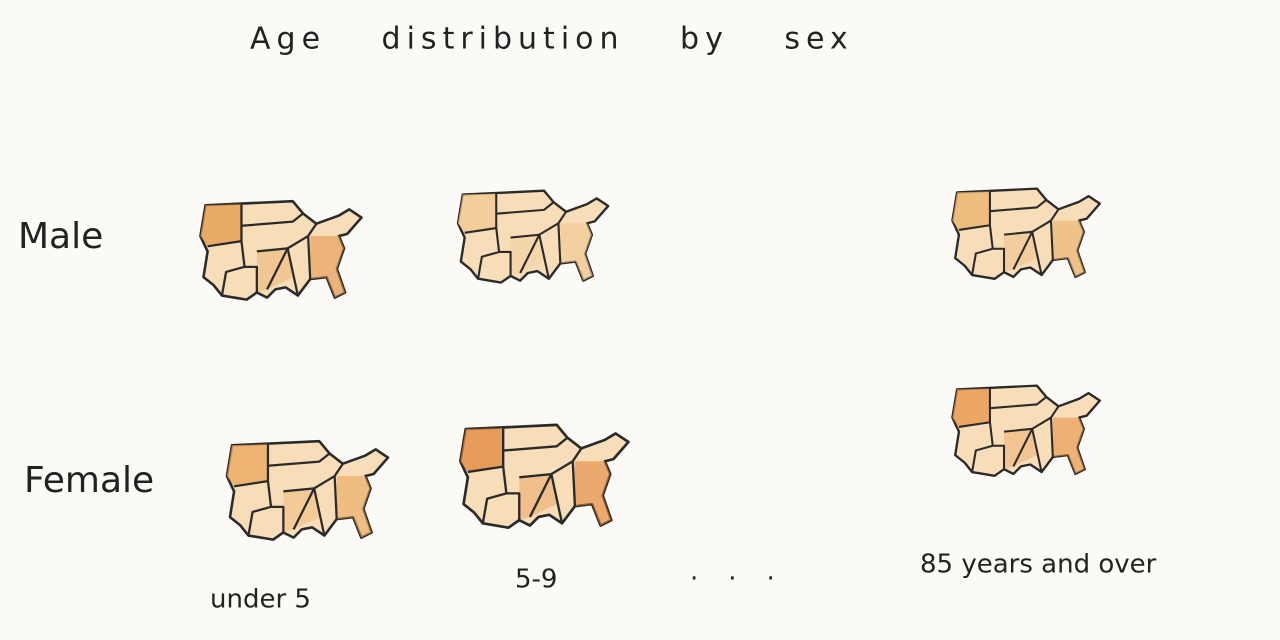  Describe the element at coordinates (552, 39) in the screenshot. I see `title: Age distribution by sex` at that location.